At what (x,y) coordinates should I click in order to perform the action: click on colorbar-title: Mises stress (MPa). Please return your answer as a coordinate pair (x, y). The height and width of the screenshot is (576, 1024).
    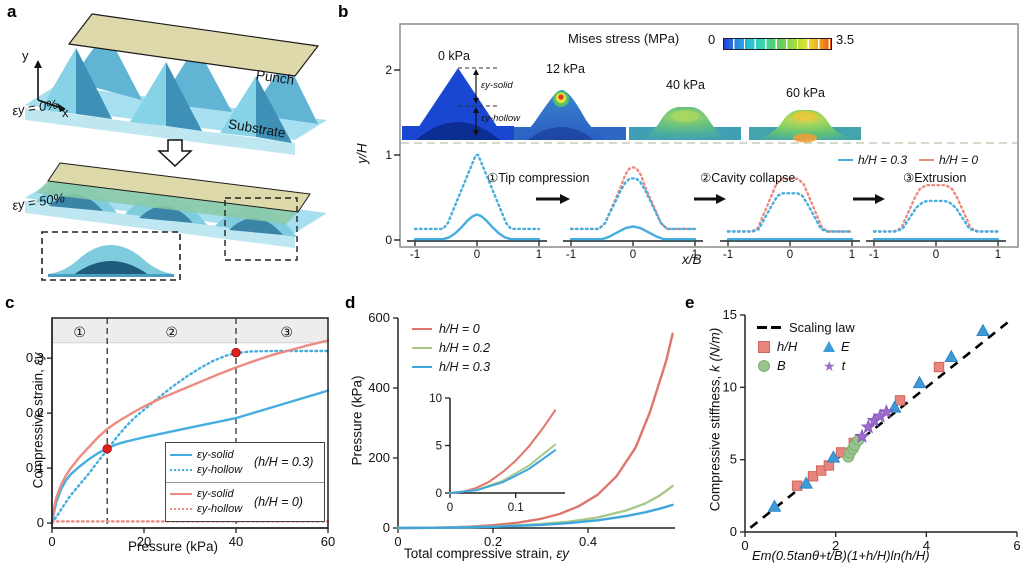
    Looking at the image, I should click on (624, 38).